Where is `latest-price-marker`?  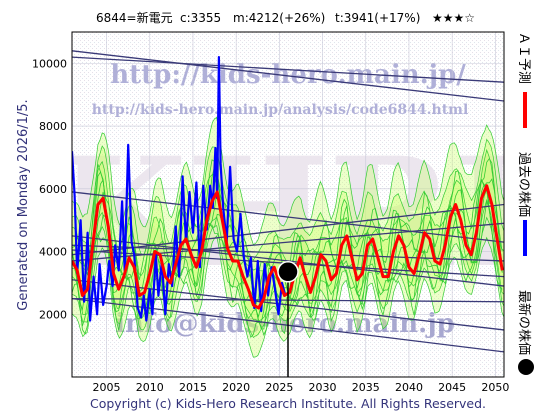
latest-price-marker is located at coordinates (288, 272).